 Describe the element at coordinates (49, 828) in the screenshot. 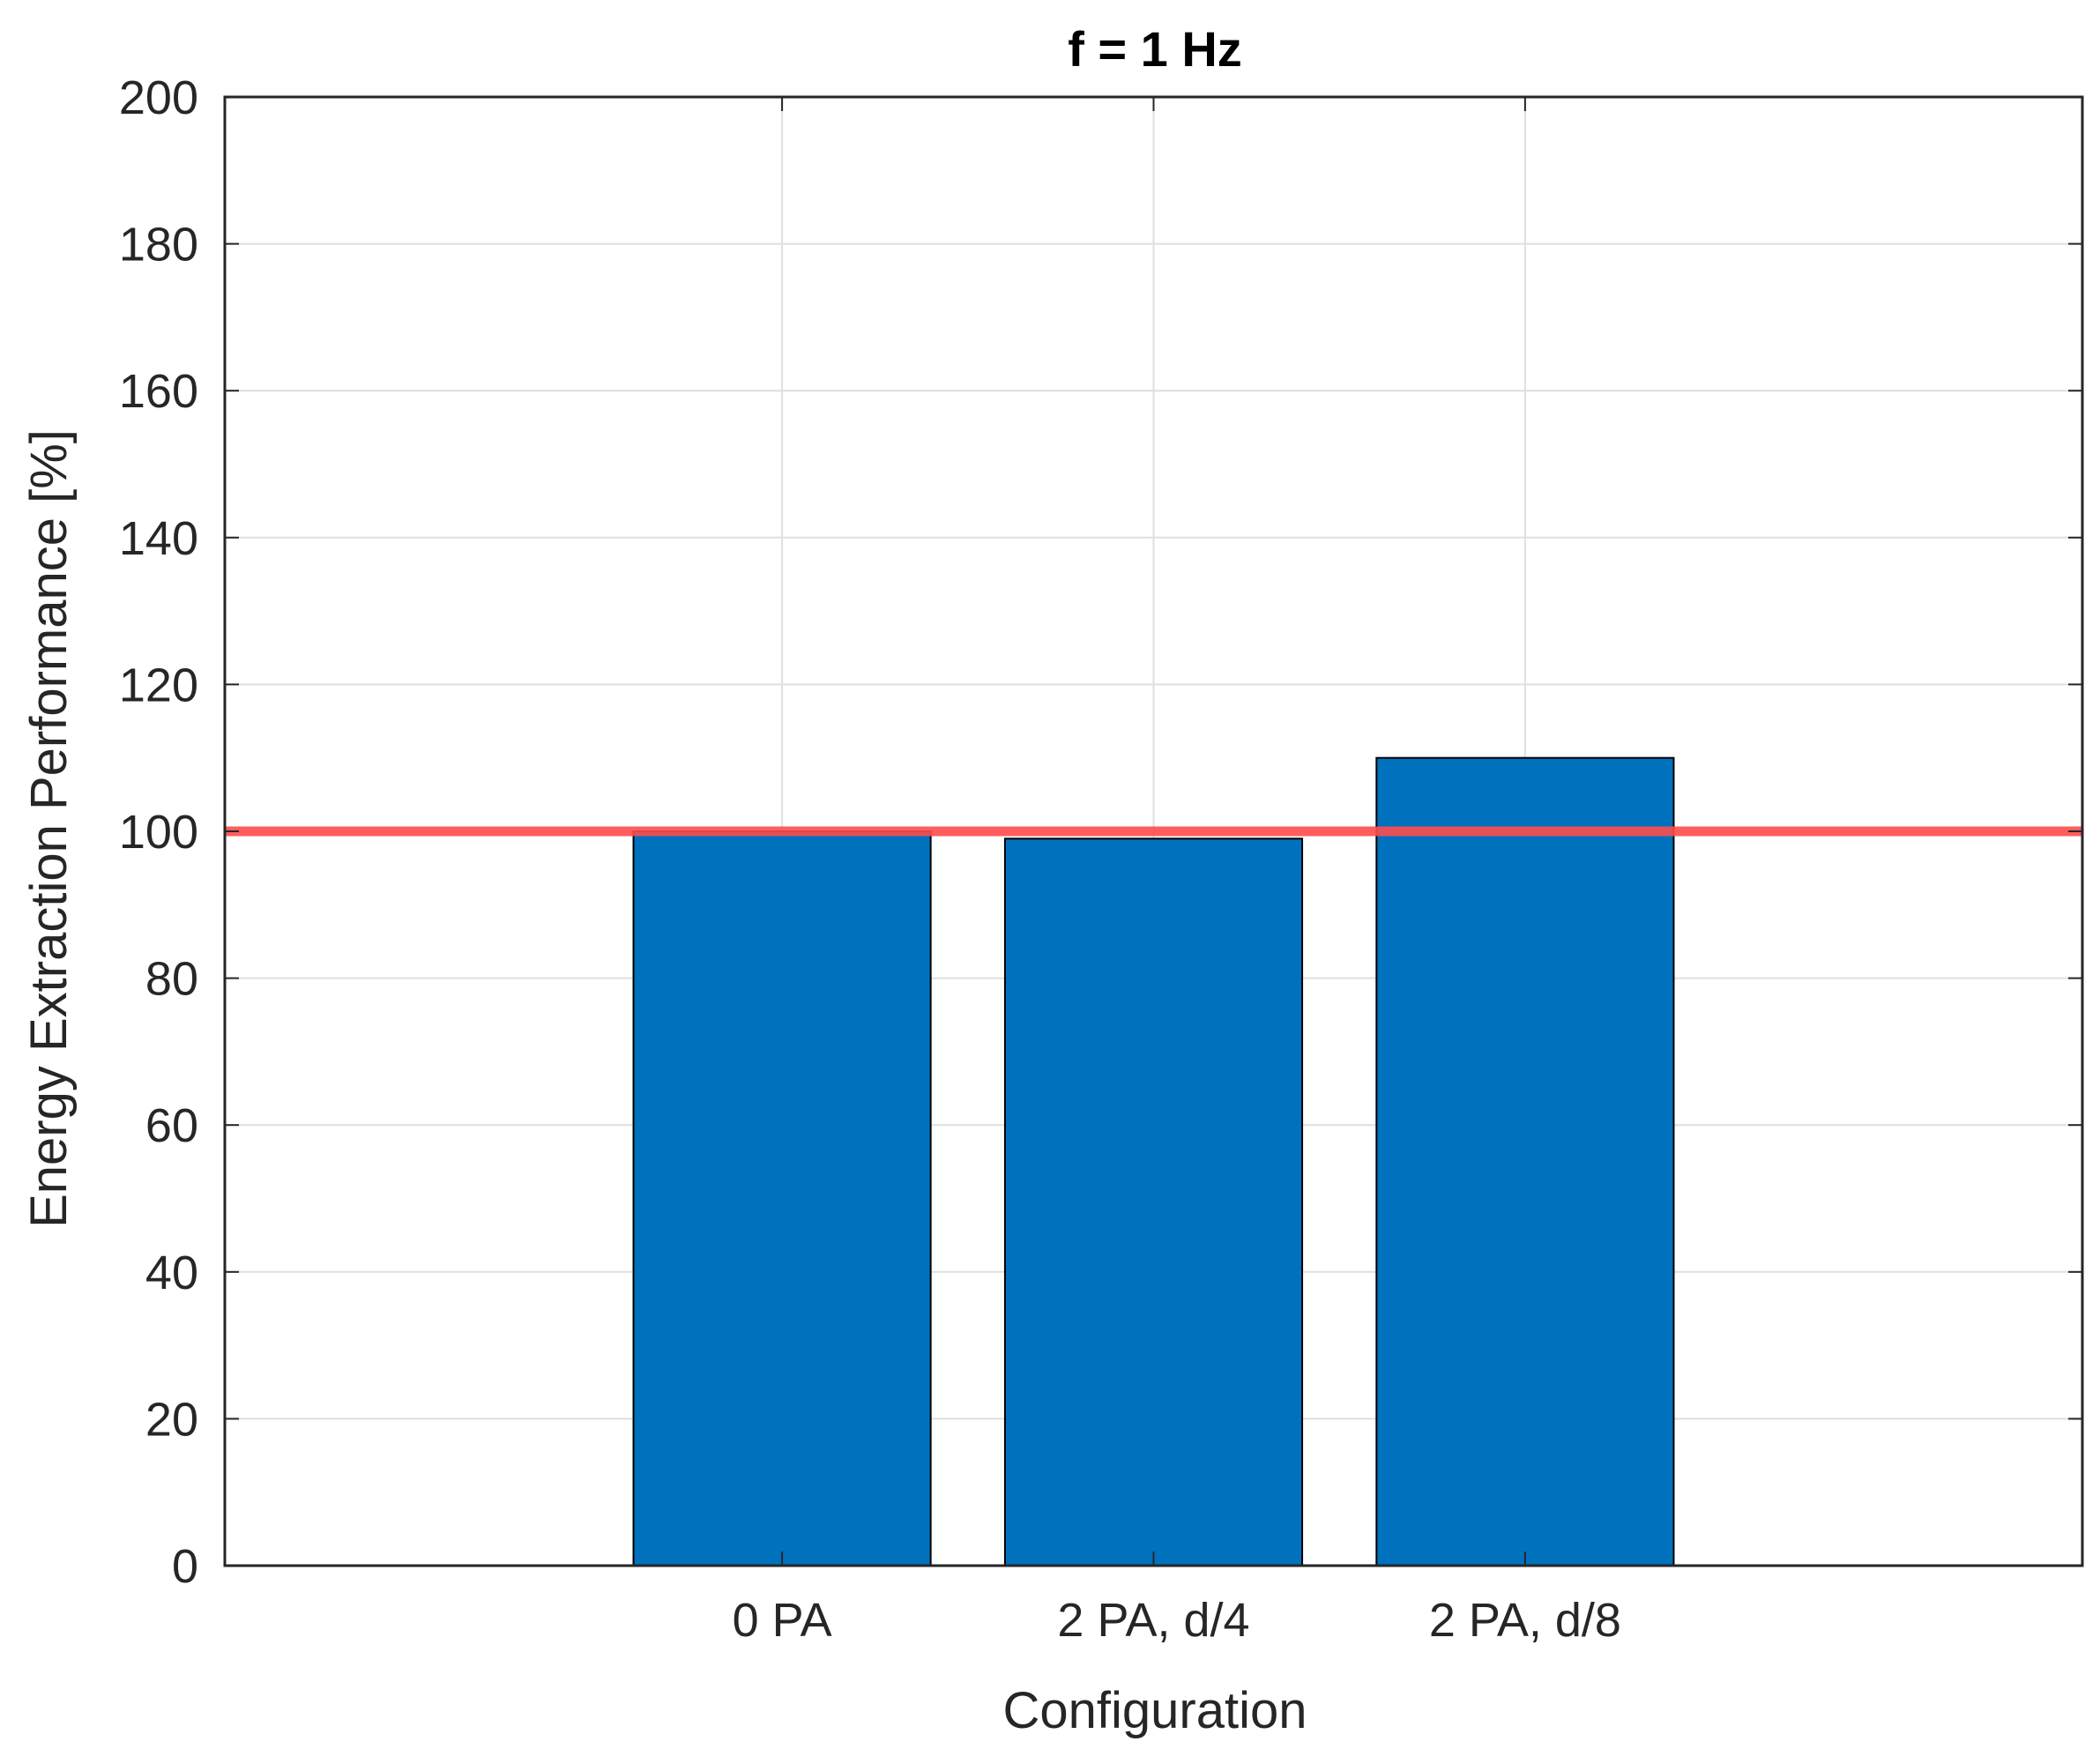

I see `y-axis-label: Energy Extraction Performance [%]` at that location.